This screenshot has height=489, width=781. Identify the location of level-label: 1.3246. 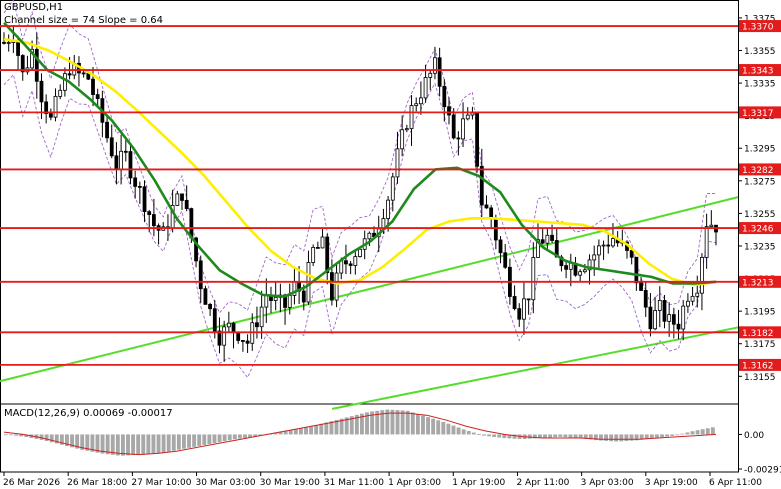
(758, 230).